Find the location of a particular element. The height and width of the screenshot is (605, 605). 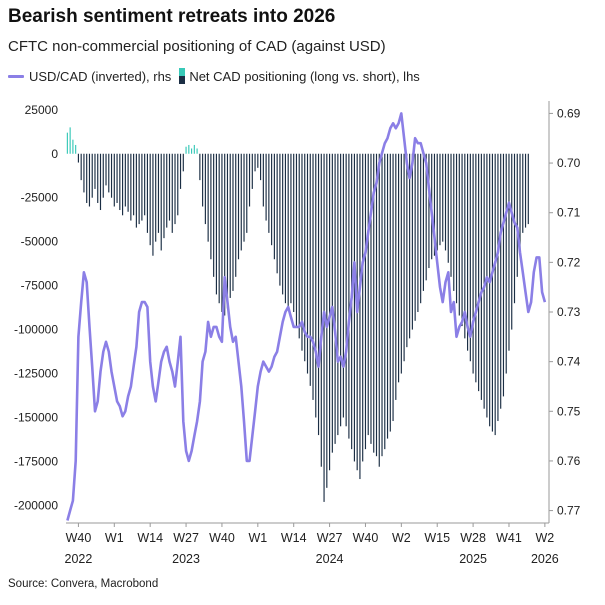

x-week-label: W27 is located at coordinates (186, 538).